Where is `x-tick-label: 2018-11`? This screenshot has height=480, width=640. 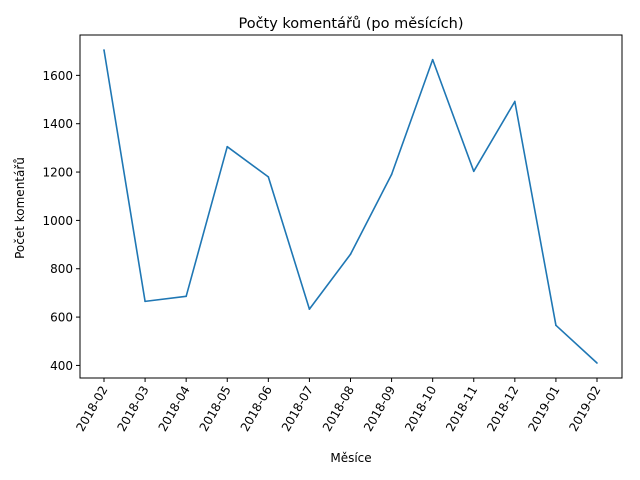
x-tick-label: 2018-11 is located at coordinates (461, 409).